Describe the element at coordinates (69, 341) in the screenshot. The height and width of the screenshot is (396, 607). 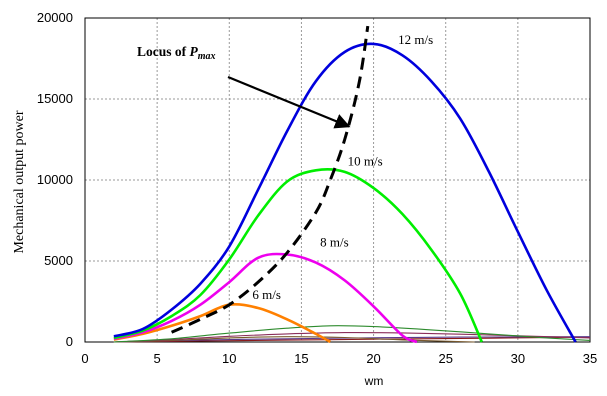
I see `y-tick-label: 0` at that location.